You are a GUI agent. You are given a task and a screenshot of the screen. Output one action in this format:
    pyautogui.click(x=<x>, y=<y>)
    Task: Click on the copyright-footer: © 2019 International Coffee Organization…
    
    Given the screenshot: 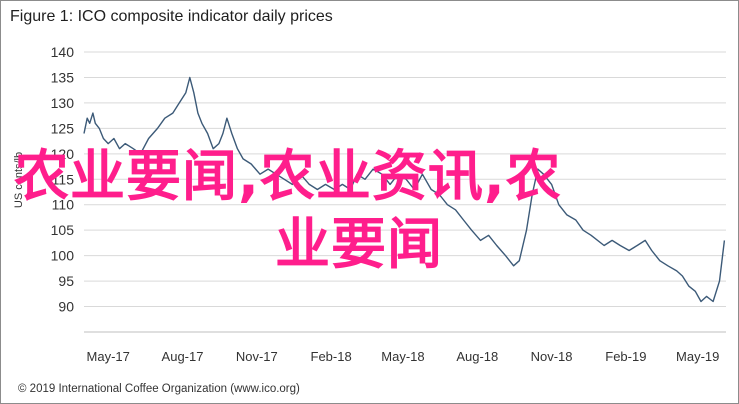 What is the action you would take?
    pyautogui.click(x=159, y=389)
    